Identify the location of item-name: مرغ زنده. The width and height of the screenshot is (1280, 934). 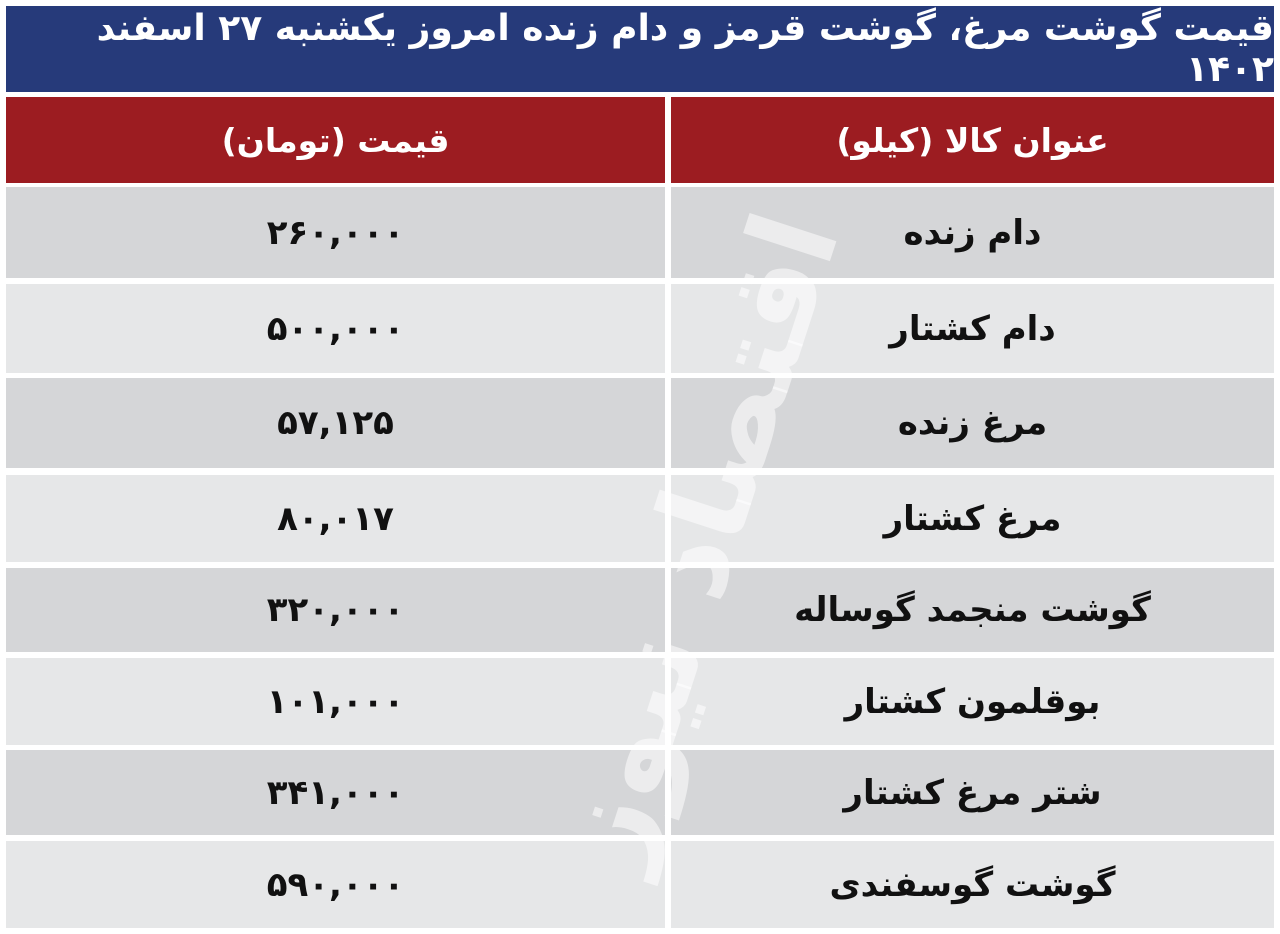
(972, 423).